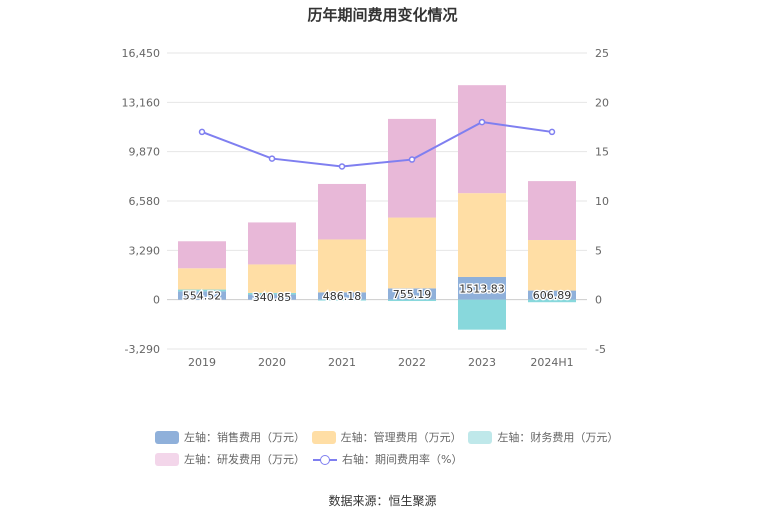 The image size is (765, 517). Describe the element at coordinates (145, 250) in the screenshot. I see `left-axis-tick-label: 3,290` at that location.